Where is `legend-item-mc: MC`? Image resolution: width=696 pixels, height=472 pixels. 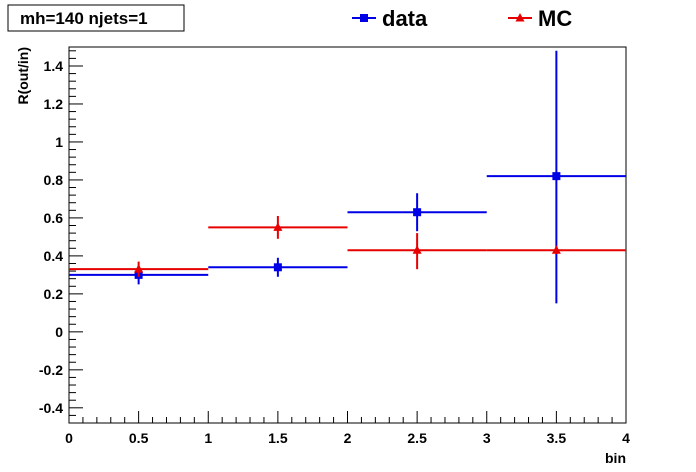 legend-item-mc: MC is located at coordinates (540, 18).